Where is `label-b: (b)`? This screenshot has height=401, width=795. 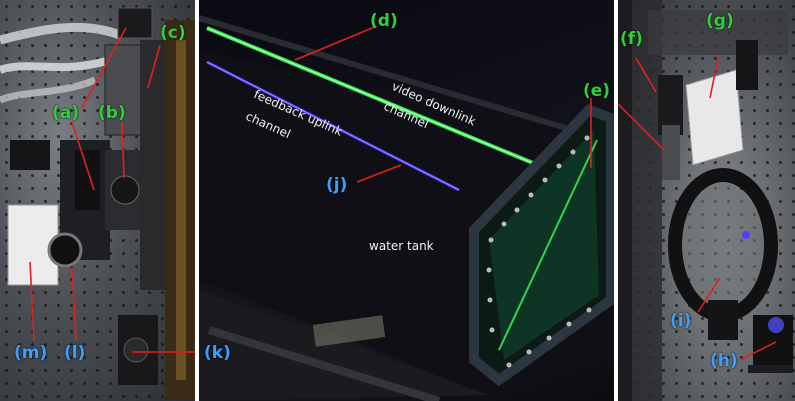 label-b: (b) is located at coordinates (112, 113).